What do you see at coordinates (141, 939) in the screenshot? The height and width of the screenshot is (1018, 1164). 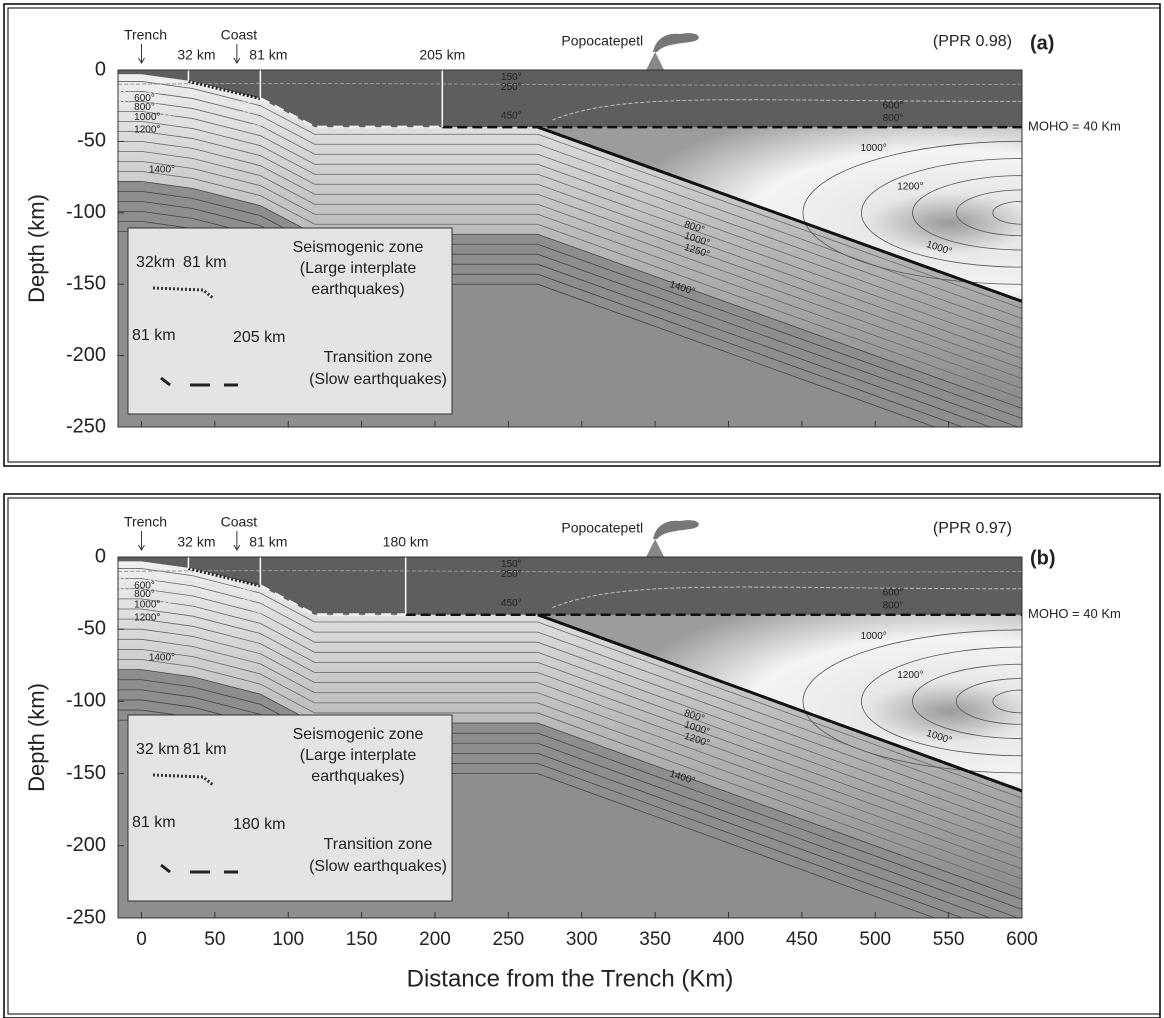 I see `x-tick-label: 0` at bounding box center [141, 939].